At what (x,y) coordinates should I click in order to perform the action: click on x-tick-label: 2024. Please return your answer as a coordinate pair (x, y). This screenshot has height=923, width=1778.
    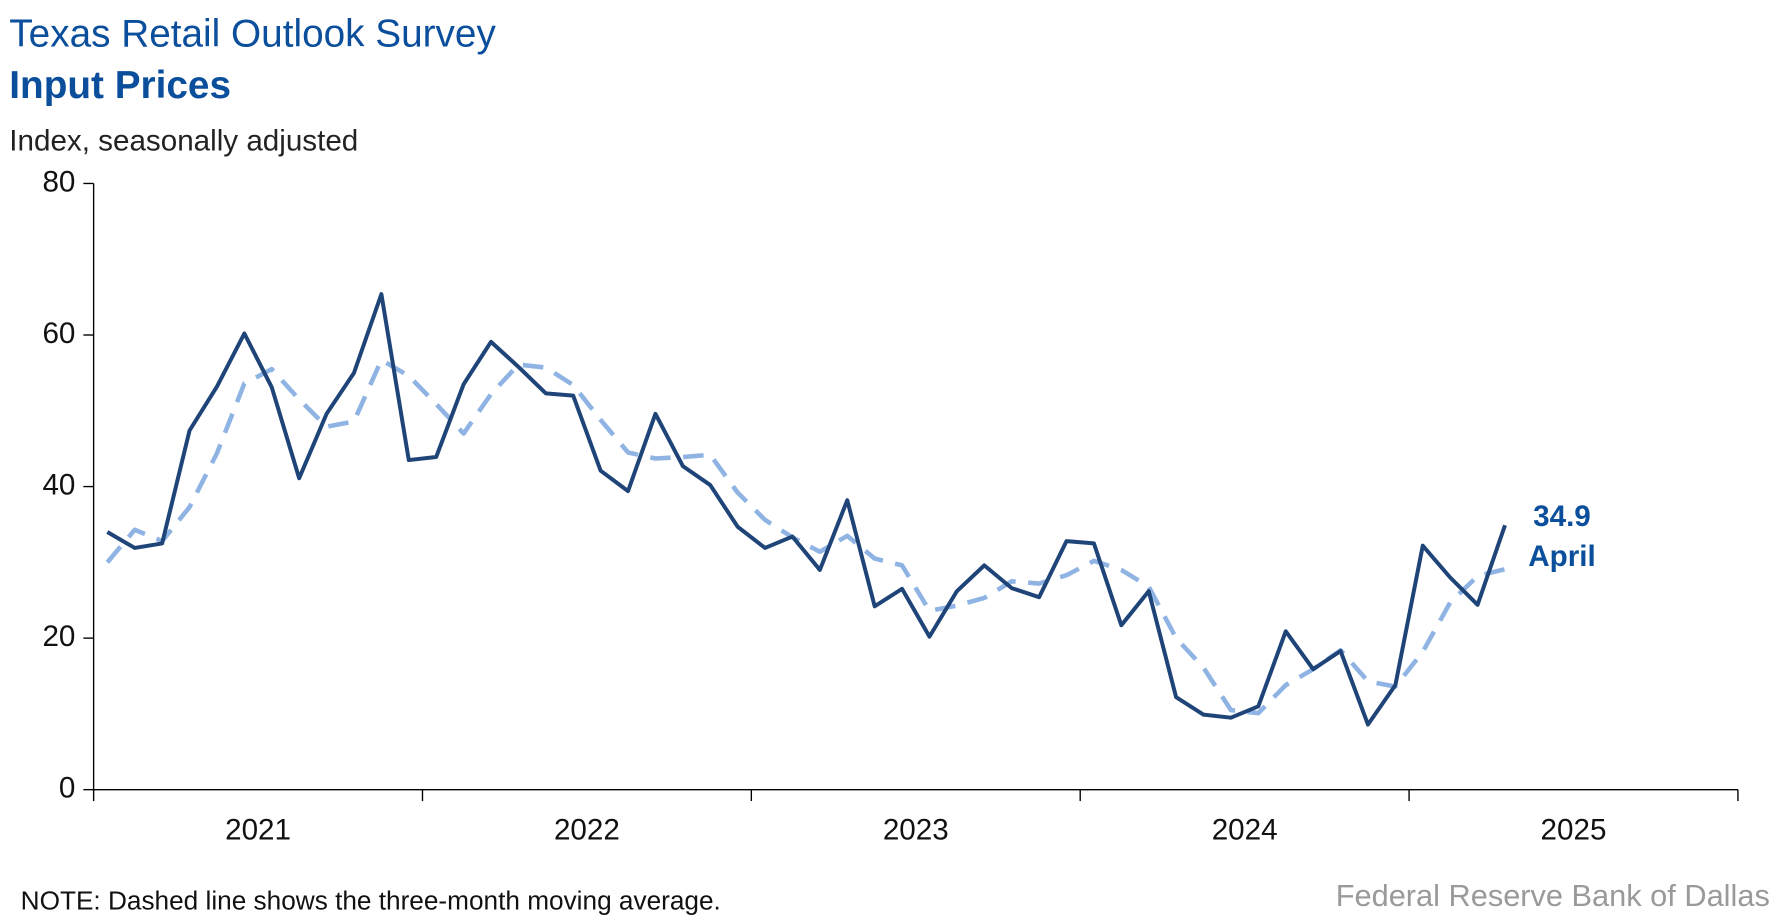
    Looking at the image, I should click on (1245, 830).